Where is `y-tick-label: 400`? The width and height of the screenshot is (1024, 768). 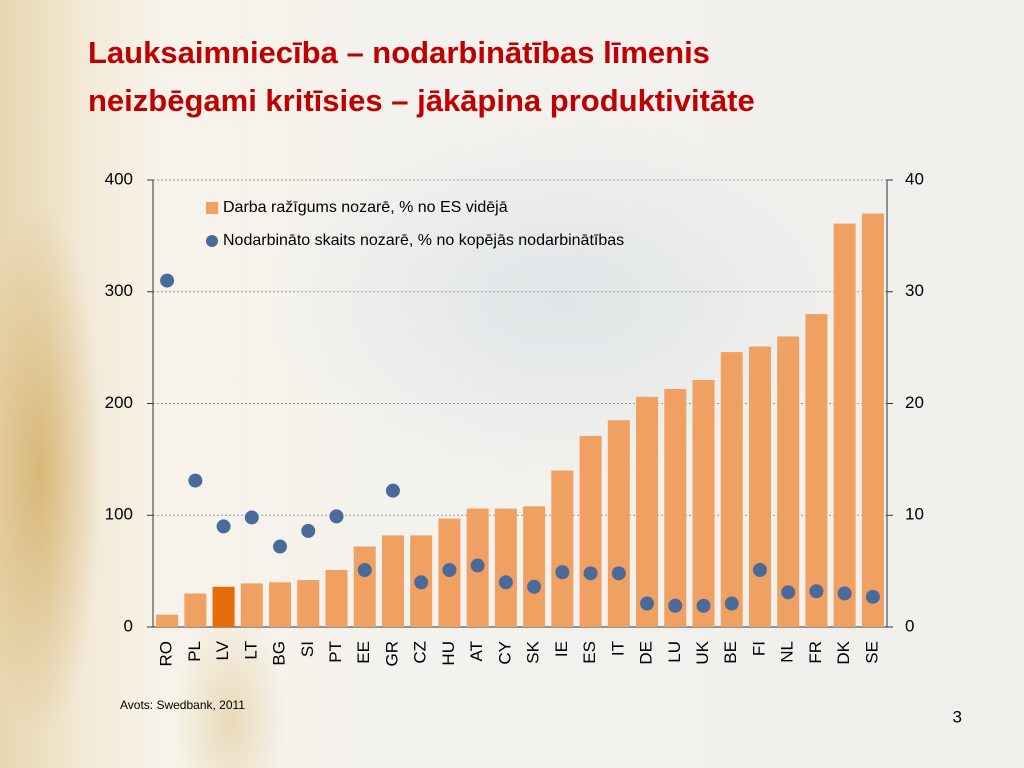 y-tick-label: 400 is located at coordinates (119, 178).